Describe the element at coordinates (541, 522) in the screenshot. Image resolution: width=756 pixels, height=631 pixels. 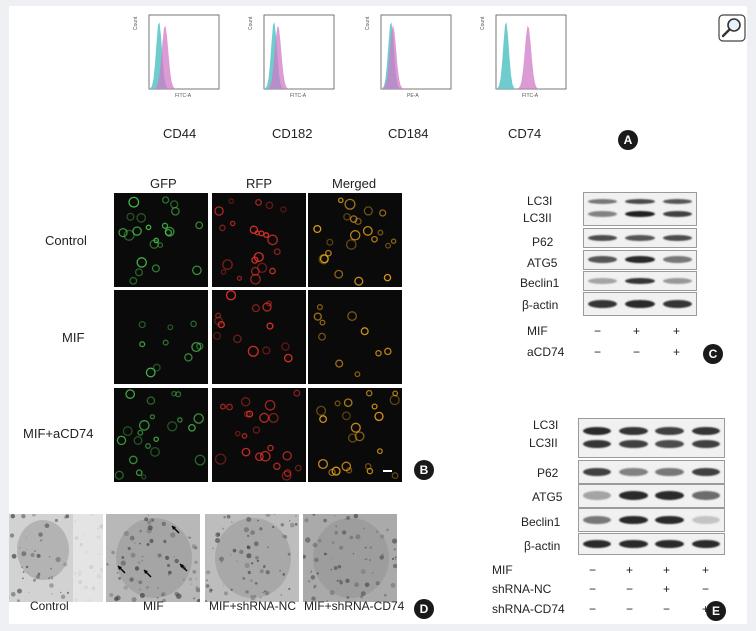
I see `protein-label-e-beclin1: Beclin1` at that location.